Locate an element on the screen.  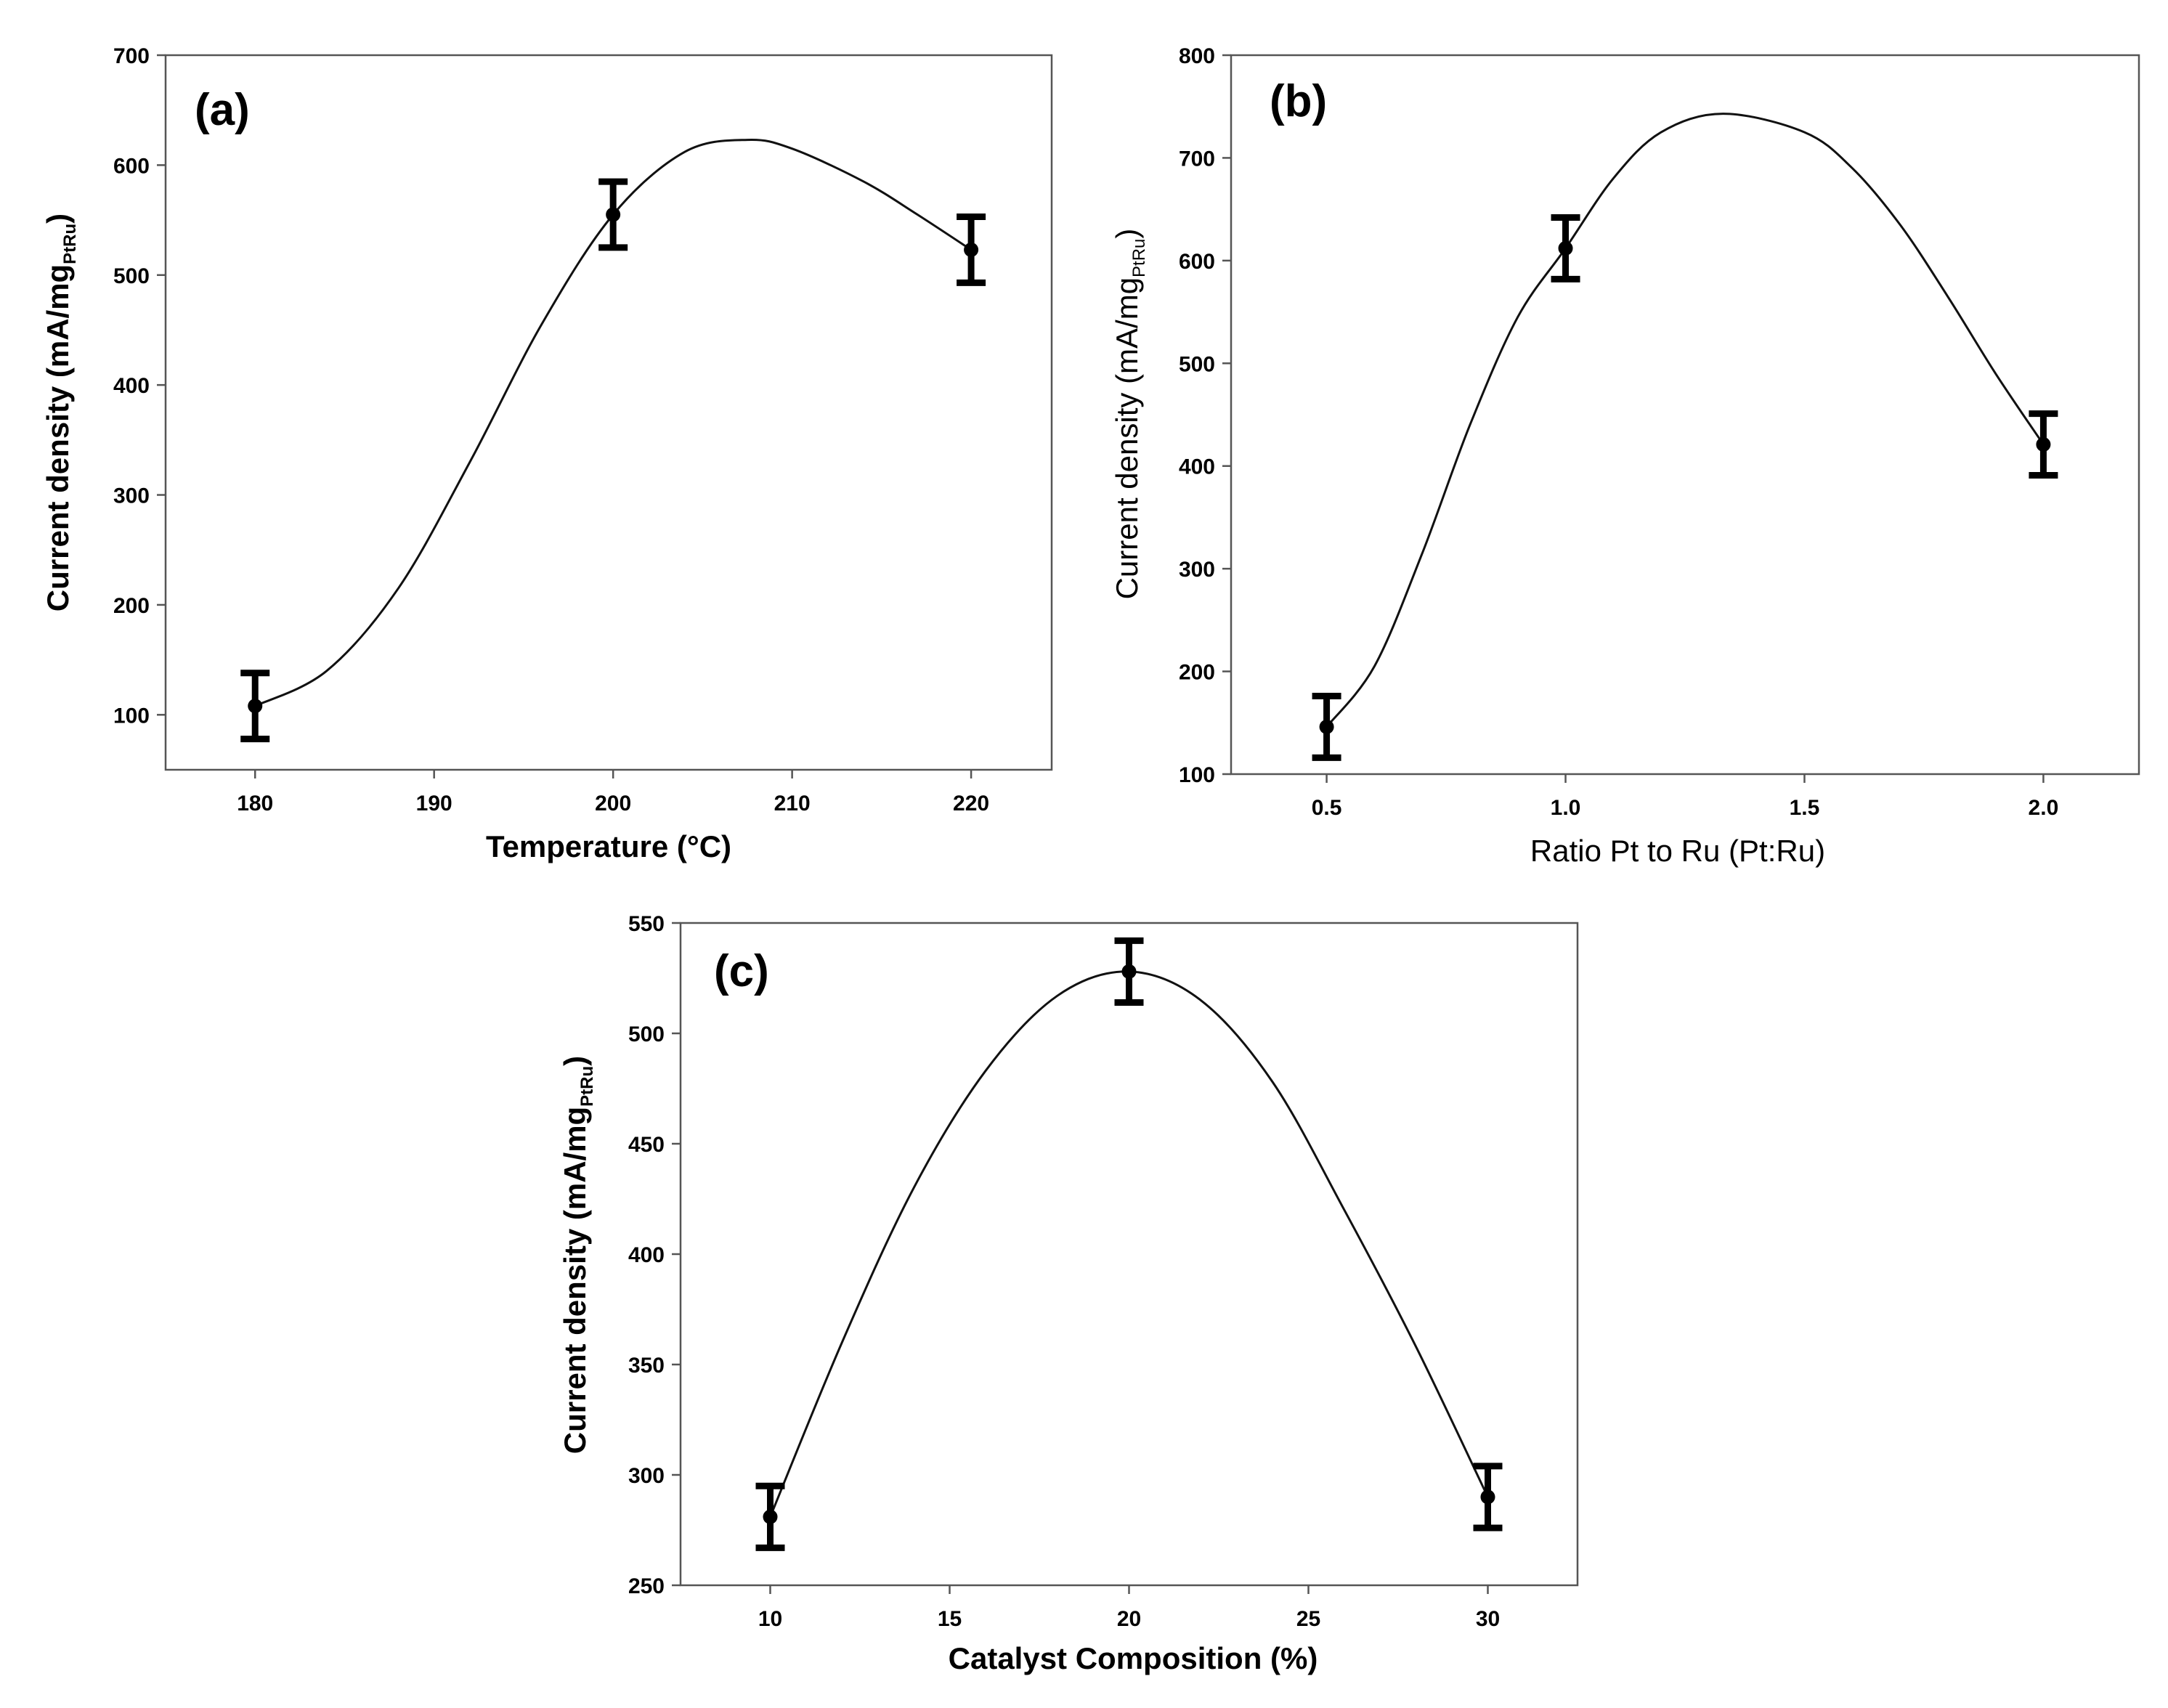
panel-b-x-tick-label: 1.0 is located at coordinates (1566, 808).